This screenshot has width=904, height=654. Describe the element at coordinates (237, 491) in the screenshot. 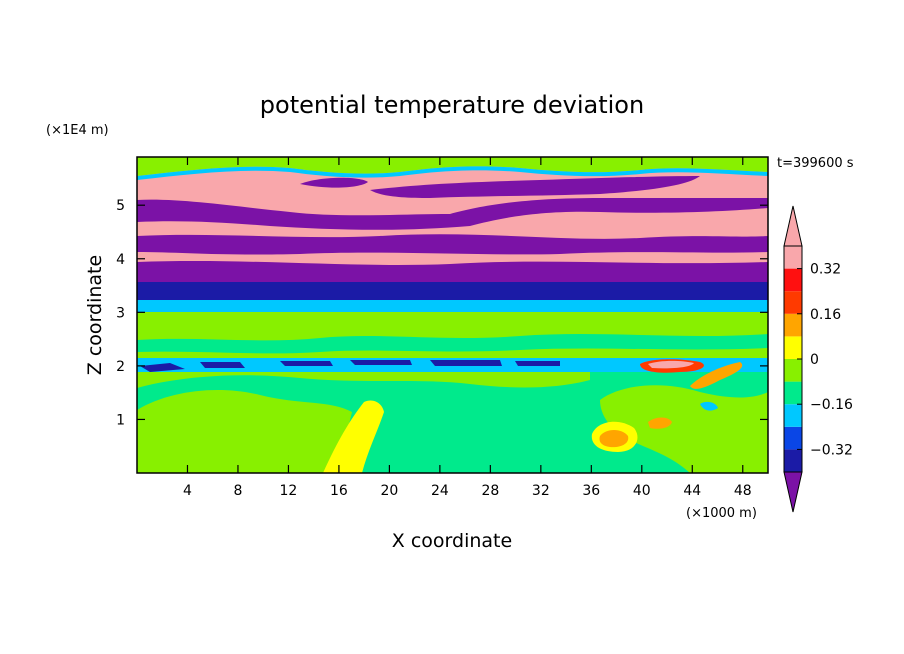

I see `x-tick-label: 8` at that location.